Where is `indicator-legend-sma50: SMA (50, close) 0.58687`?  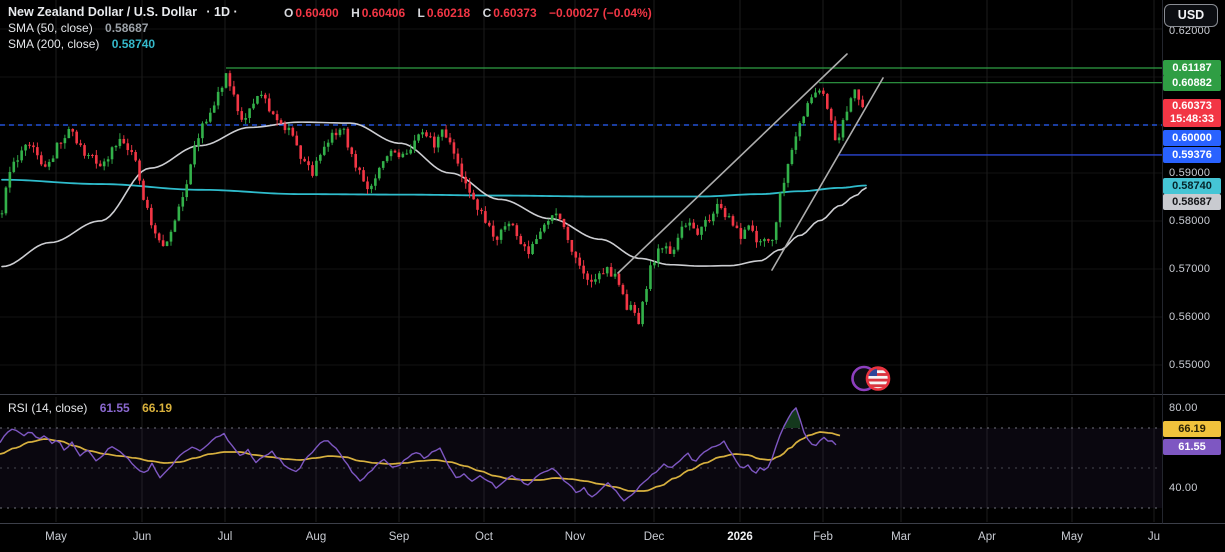
indicator-legend-sma50: SMA (50, close) 0.58687 is located at coordinates (78, 28).